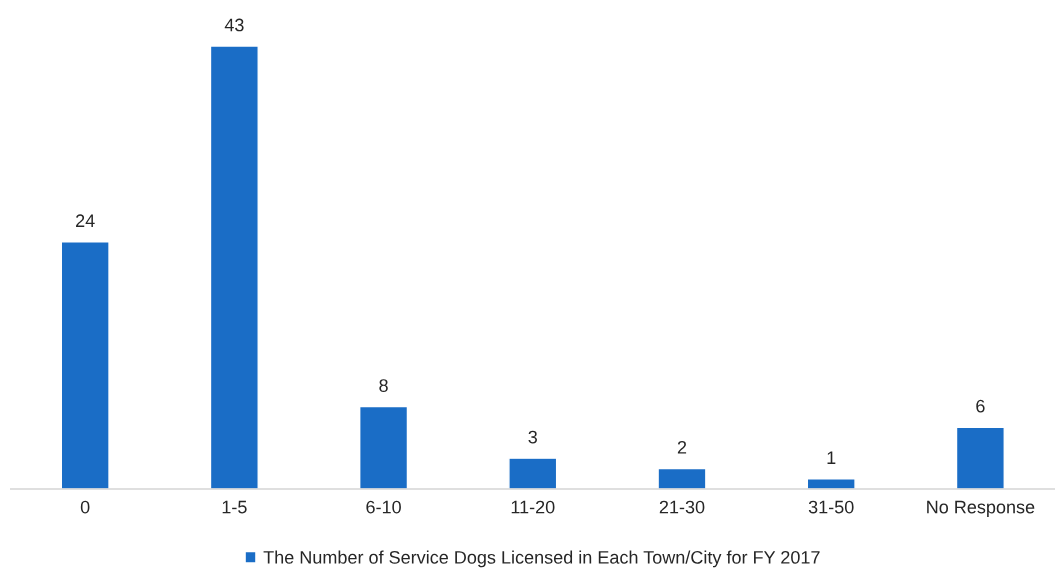 This screenshot has width=1055, height=572. Describe the element at coordinates (682, 507) in the screenshot. I see `x-tick-label: 21-30` at that location.